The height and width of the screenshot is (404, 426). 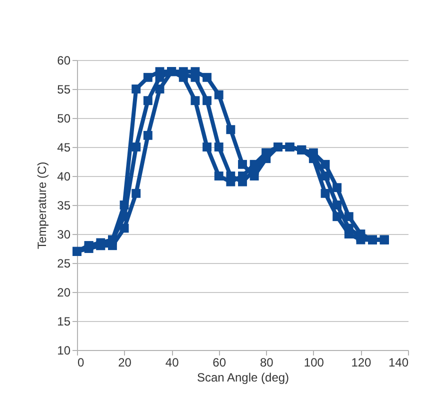 I want to click on y-tick-label: 50, so click(x=64, y=119).